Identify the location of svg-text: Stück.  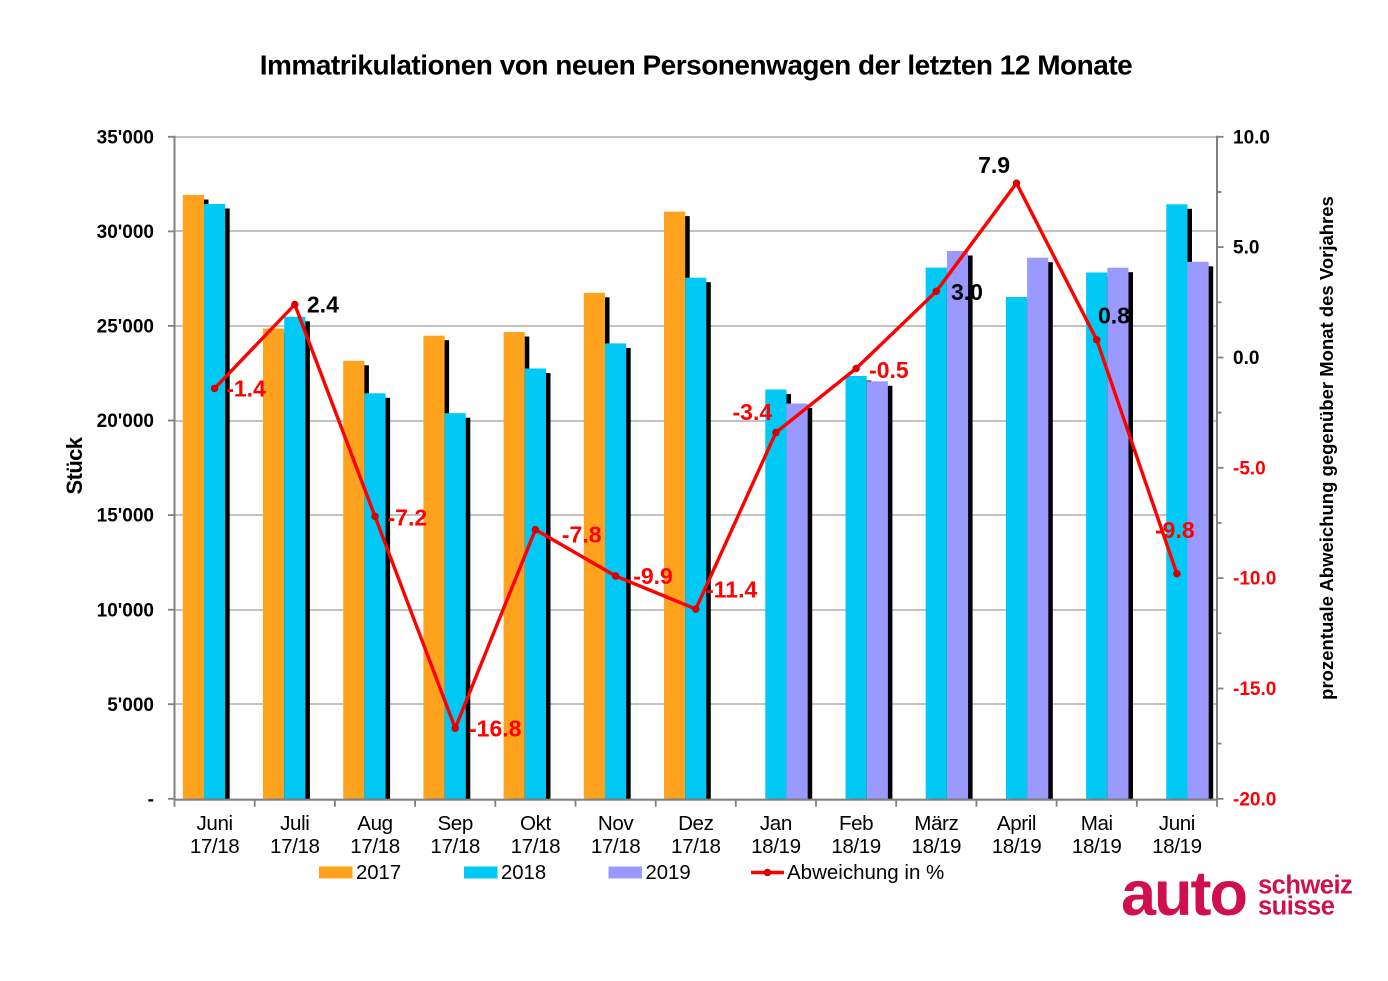
(74, 465).